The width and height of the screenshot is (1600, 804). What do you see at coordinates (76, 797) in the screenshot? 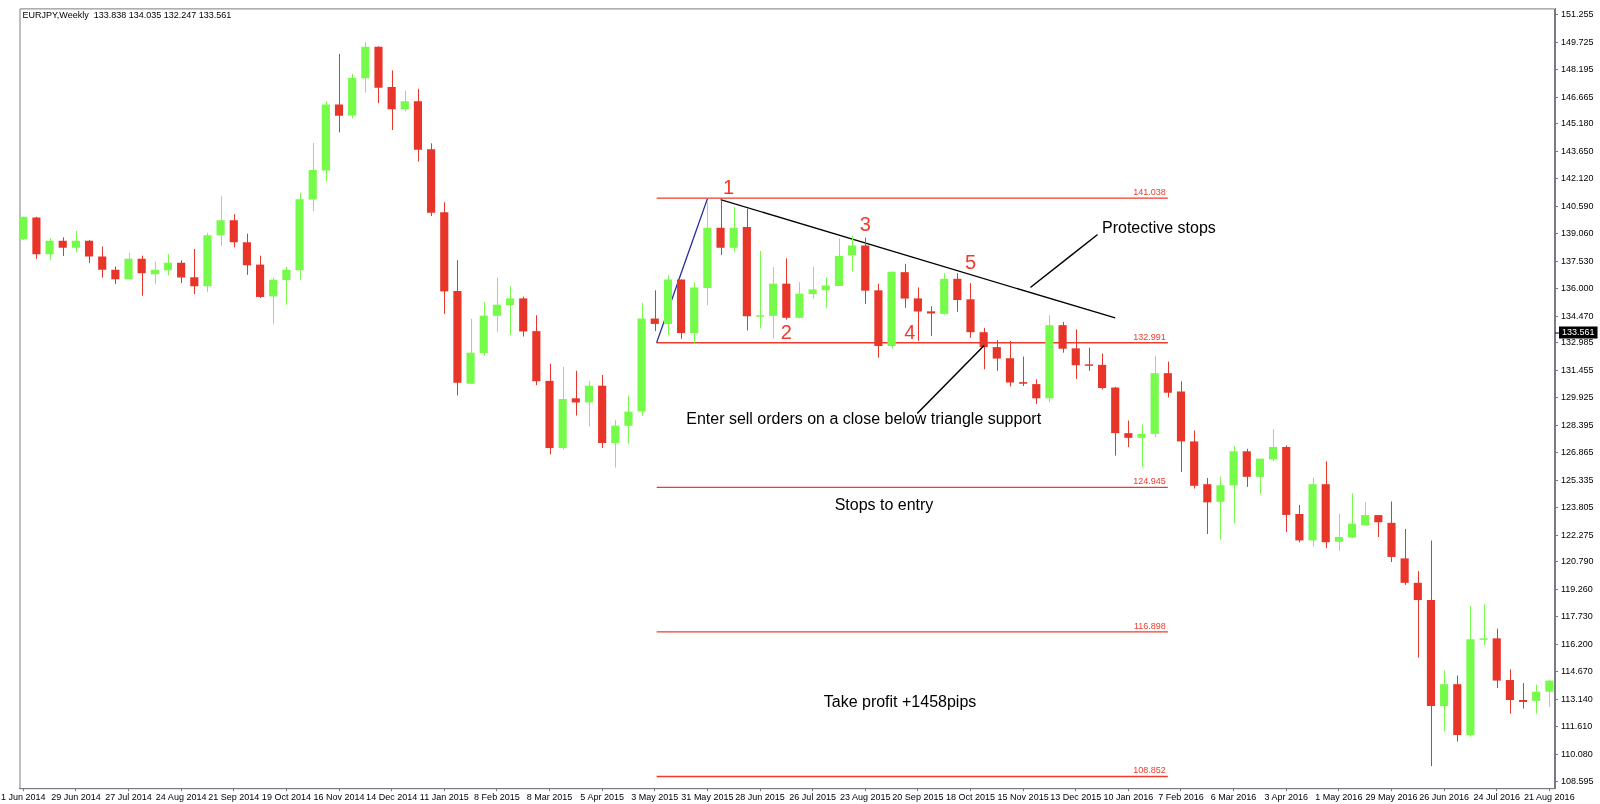
I see `x-tick-label: 29 Jun 2014` at bounding box center [76, 797].